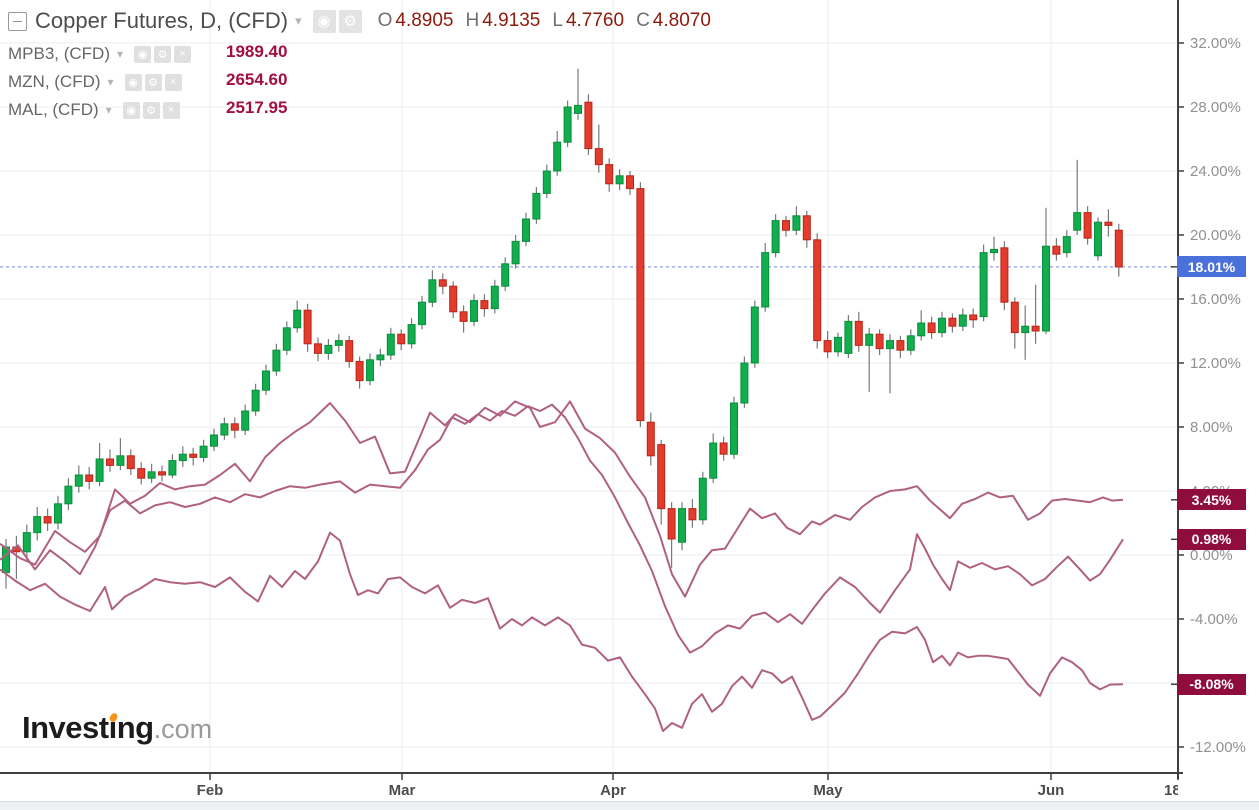 The image size is (1259, 810). Describe the element at coordinates (59, 53) in the screenshot. I see `legend-symbol-name: MPB3, (CFD)` at that location.